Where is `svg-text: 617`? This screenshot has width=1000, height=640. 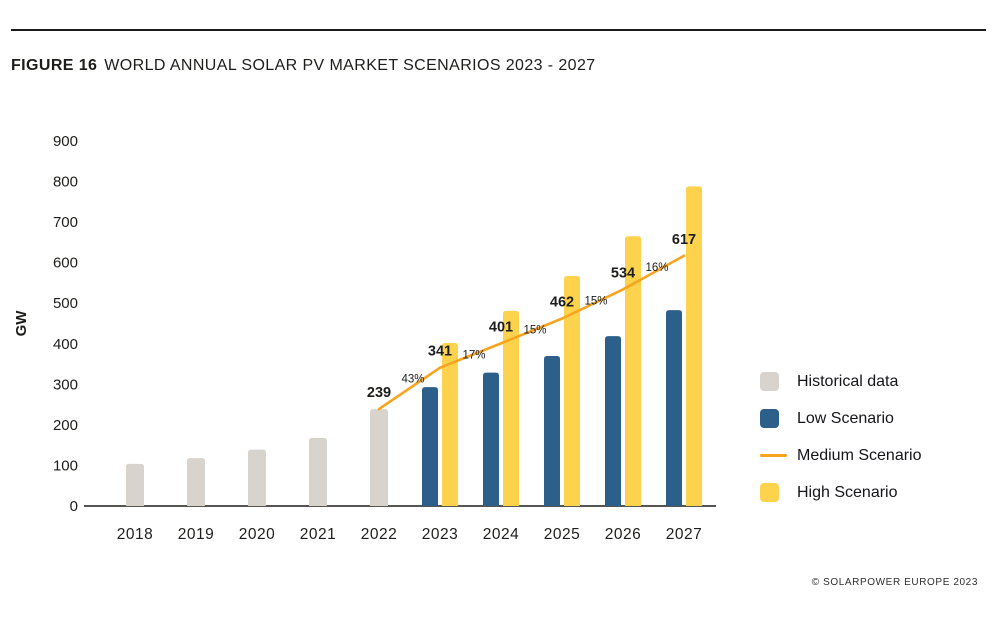 svg-text: 617 is located at coordinates (684, 240).